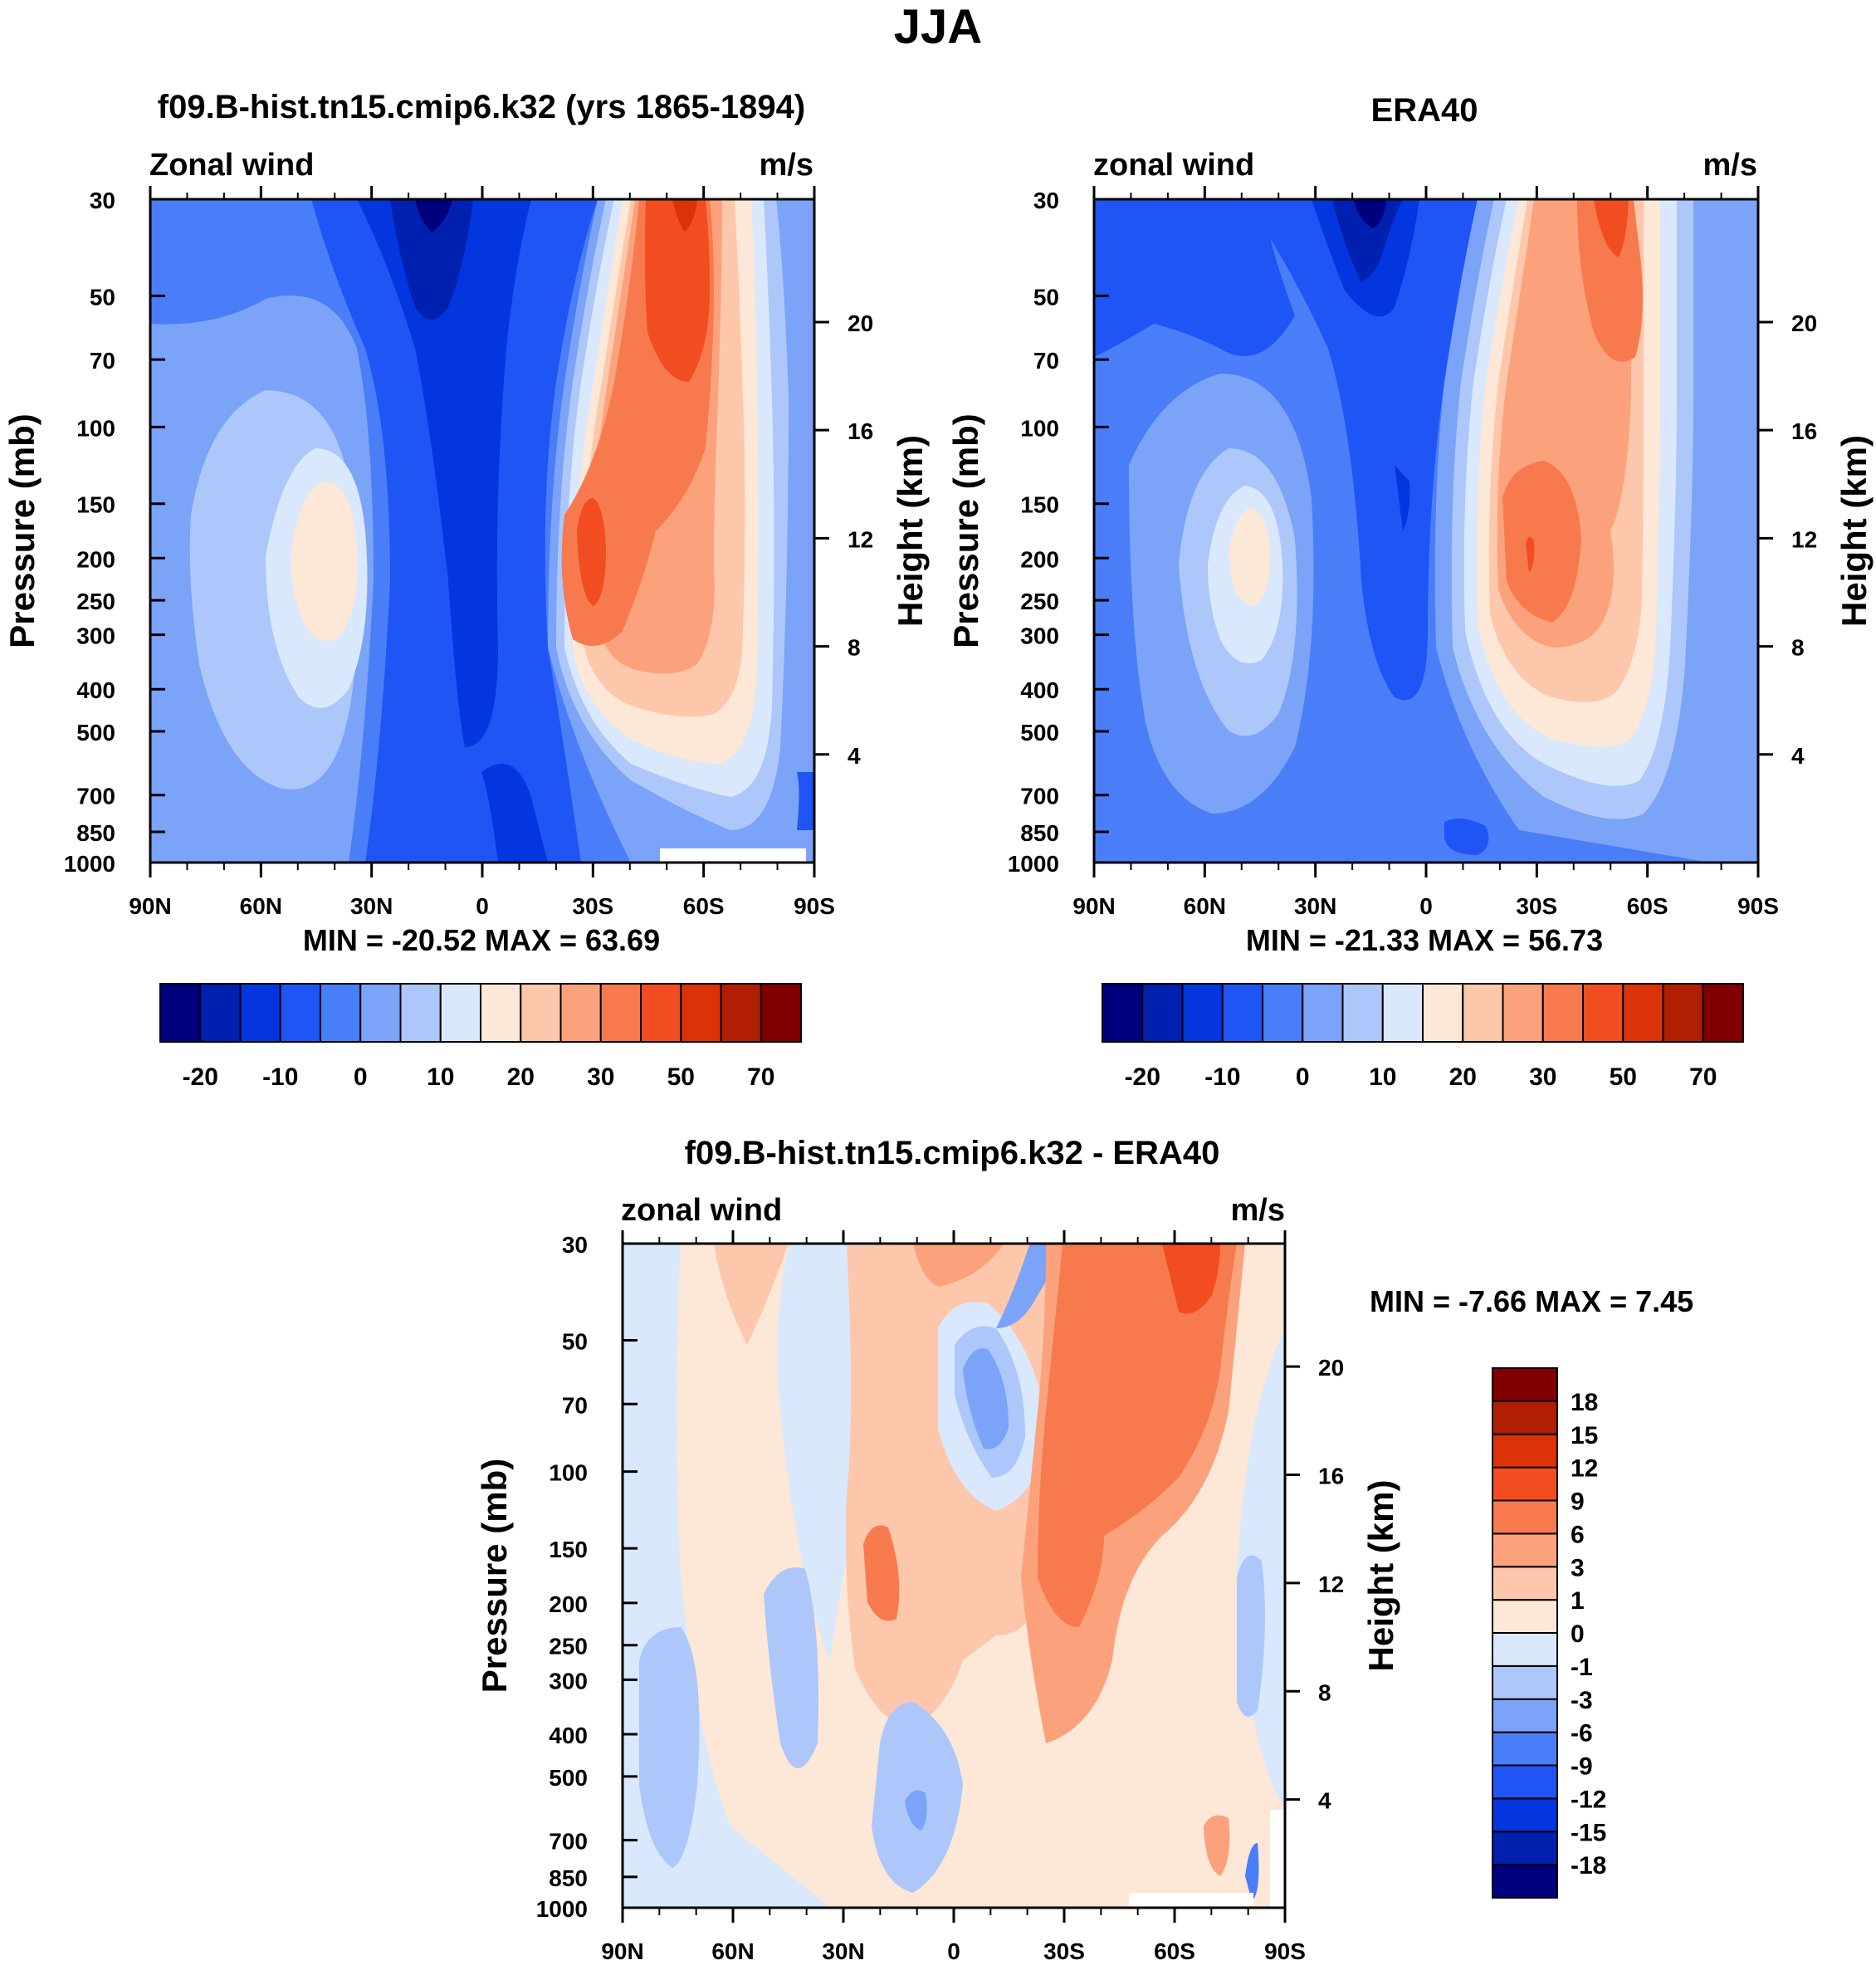 The height and width of the screenshot is (1965, 1876). What do you see at coordinates (1222, 1077) in the screenshot?
I see `colorbar-label: -10` at bounding box center [1222, 1077].